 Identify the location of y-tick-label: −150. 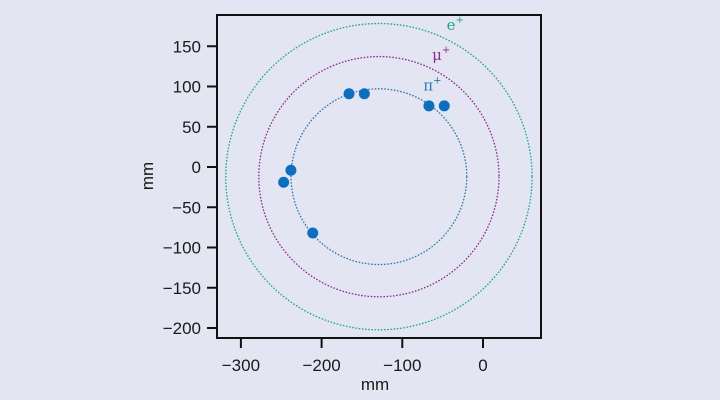
(182, 288).